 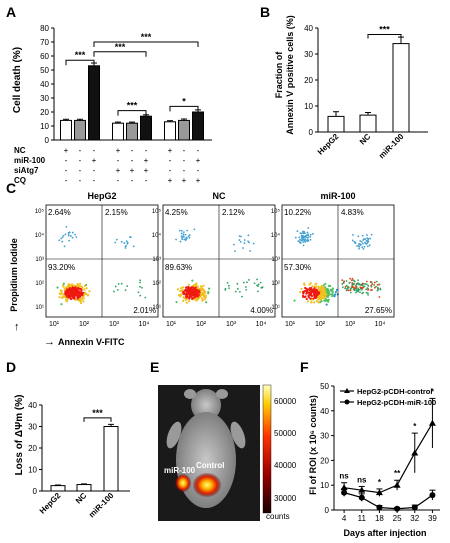 What do you see at coordinates (17, 80) in the screenshot?
I see `panel-a-ylabel: Cell death (%)` at bounding box center [17, 80].